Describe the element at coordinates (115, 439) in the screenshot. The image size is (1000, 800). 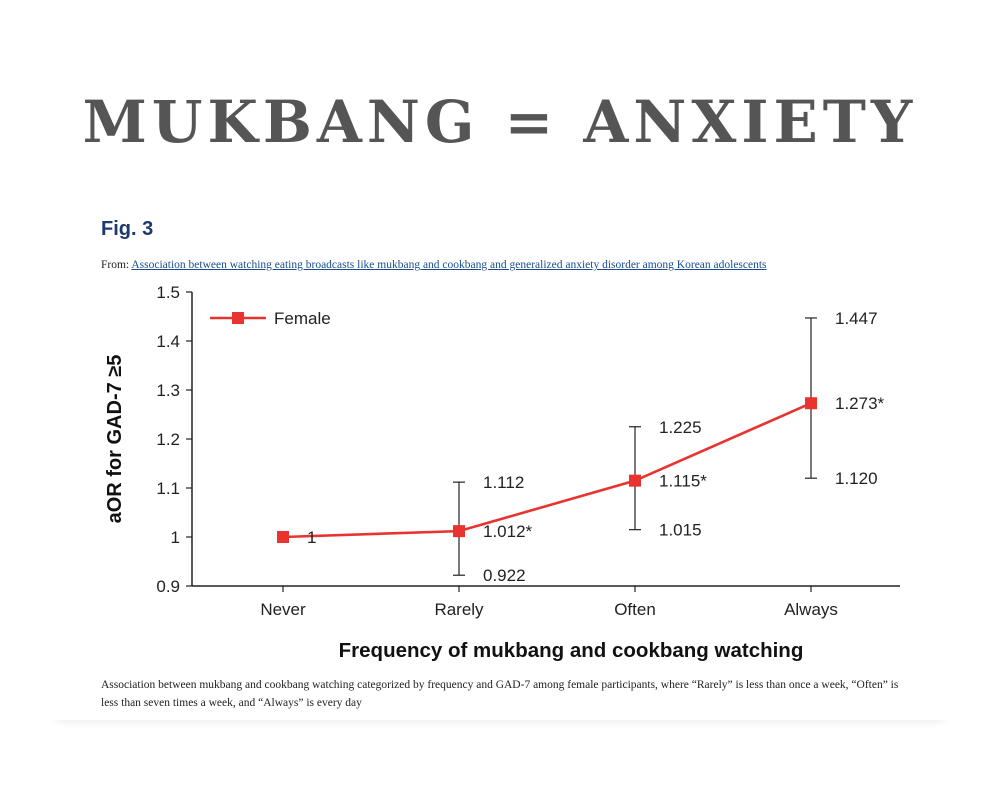
I see `y-axis-title: aOR for GAD-7 ≥5` at that location.